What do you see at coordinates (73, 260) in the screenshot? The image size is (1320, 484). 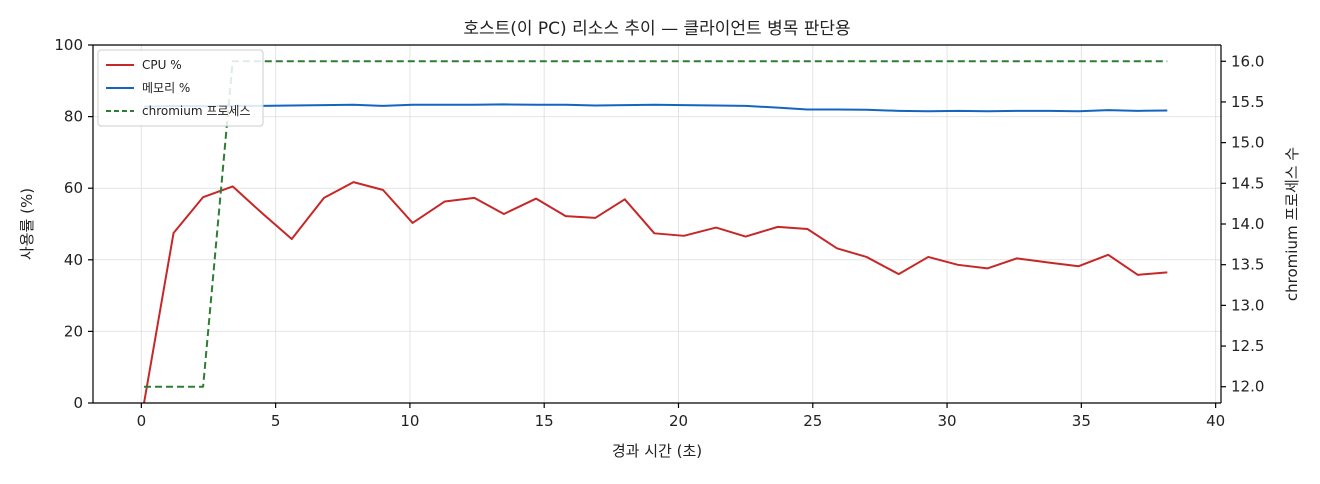 I see `y-tick-label: 40` at bounding box center [73, 260].